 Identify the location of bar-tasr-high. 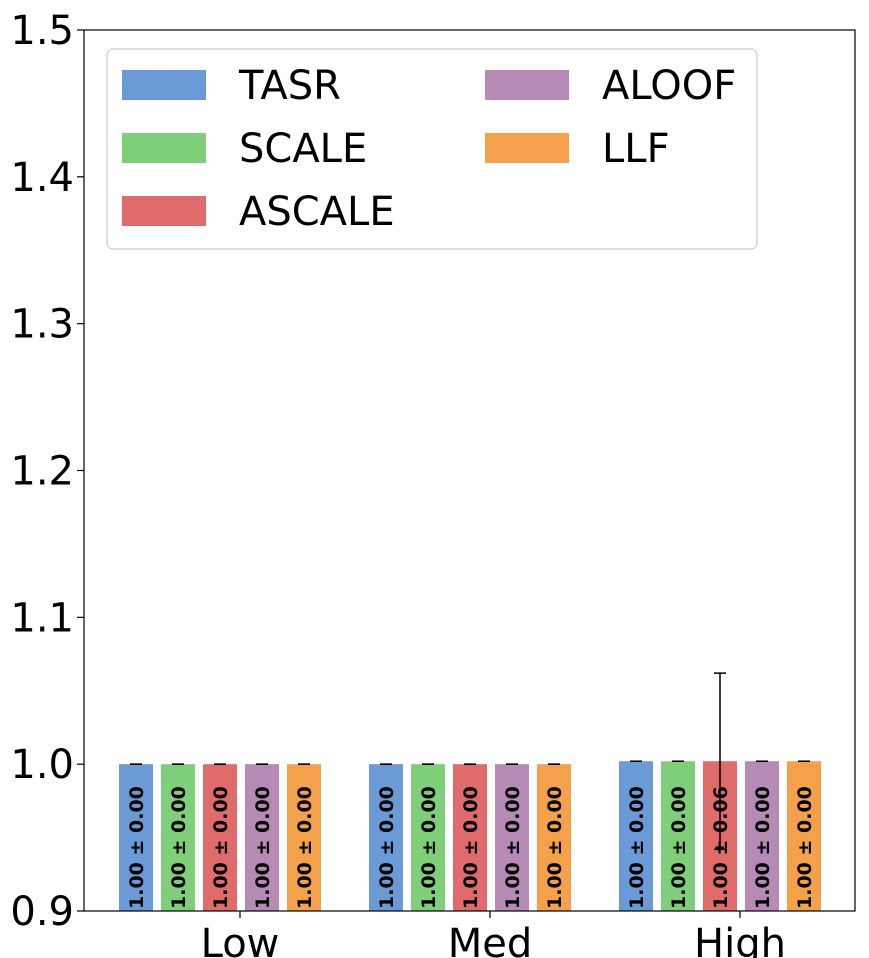
(636, 836).